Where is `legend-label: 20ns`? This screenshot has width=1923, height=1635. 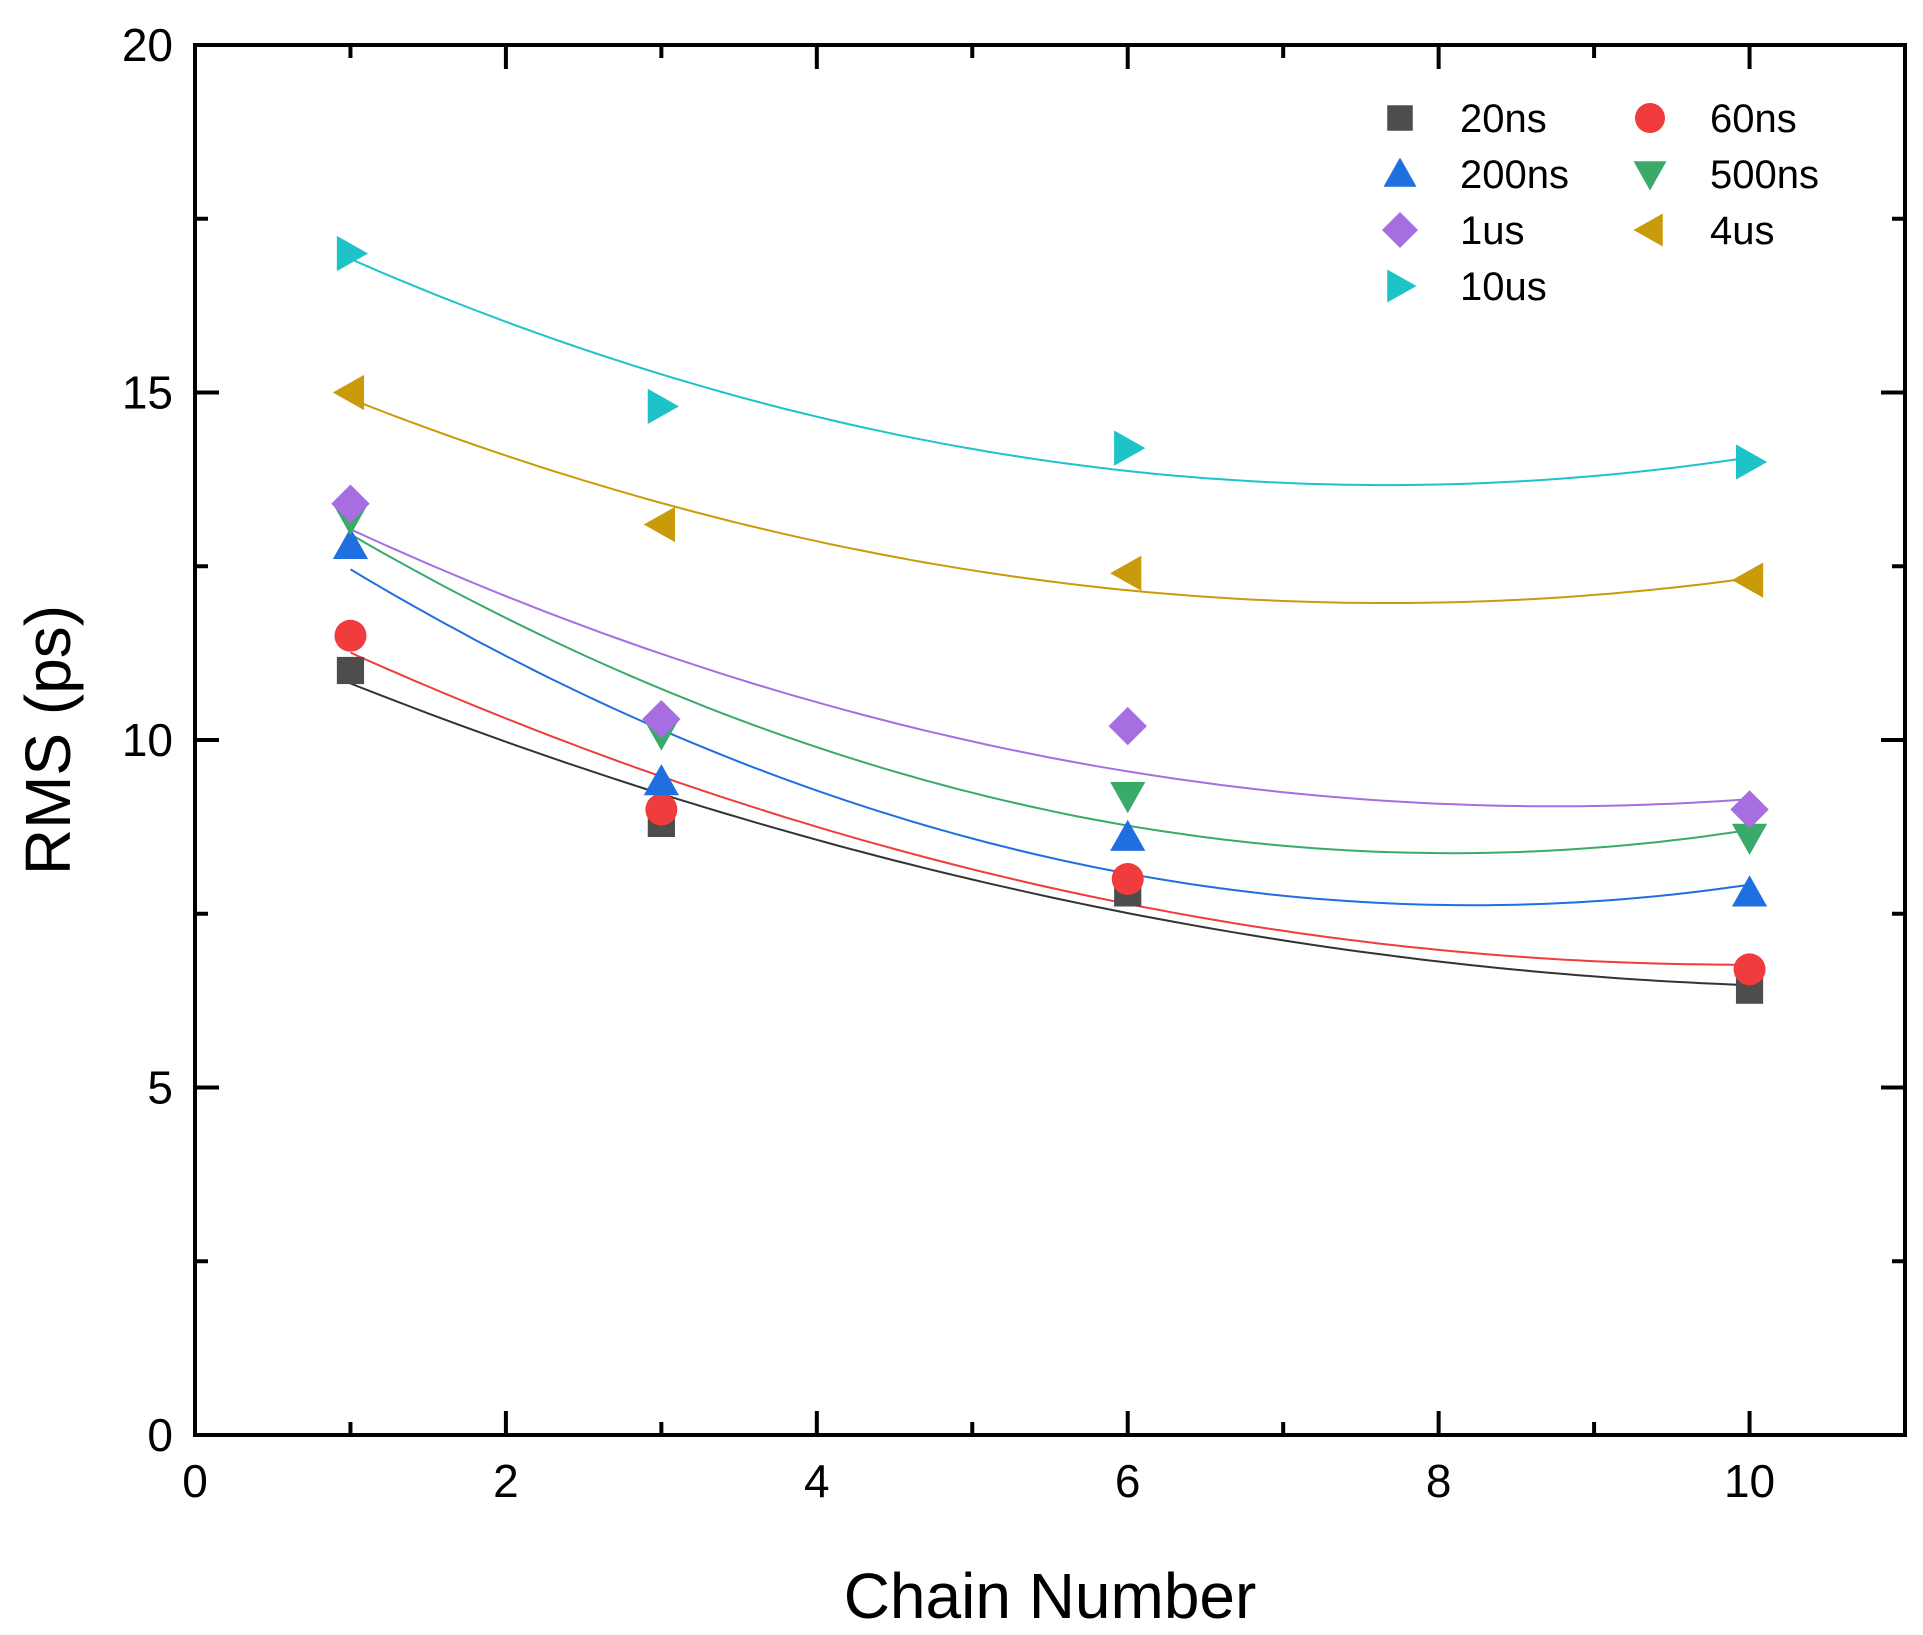 legend-label: 20ns is located at coordinates (1503, 119).